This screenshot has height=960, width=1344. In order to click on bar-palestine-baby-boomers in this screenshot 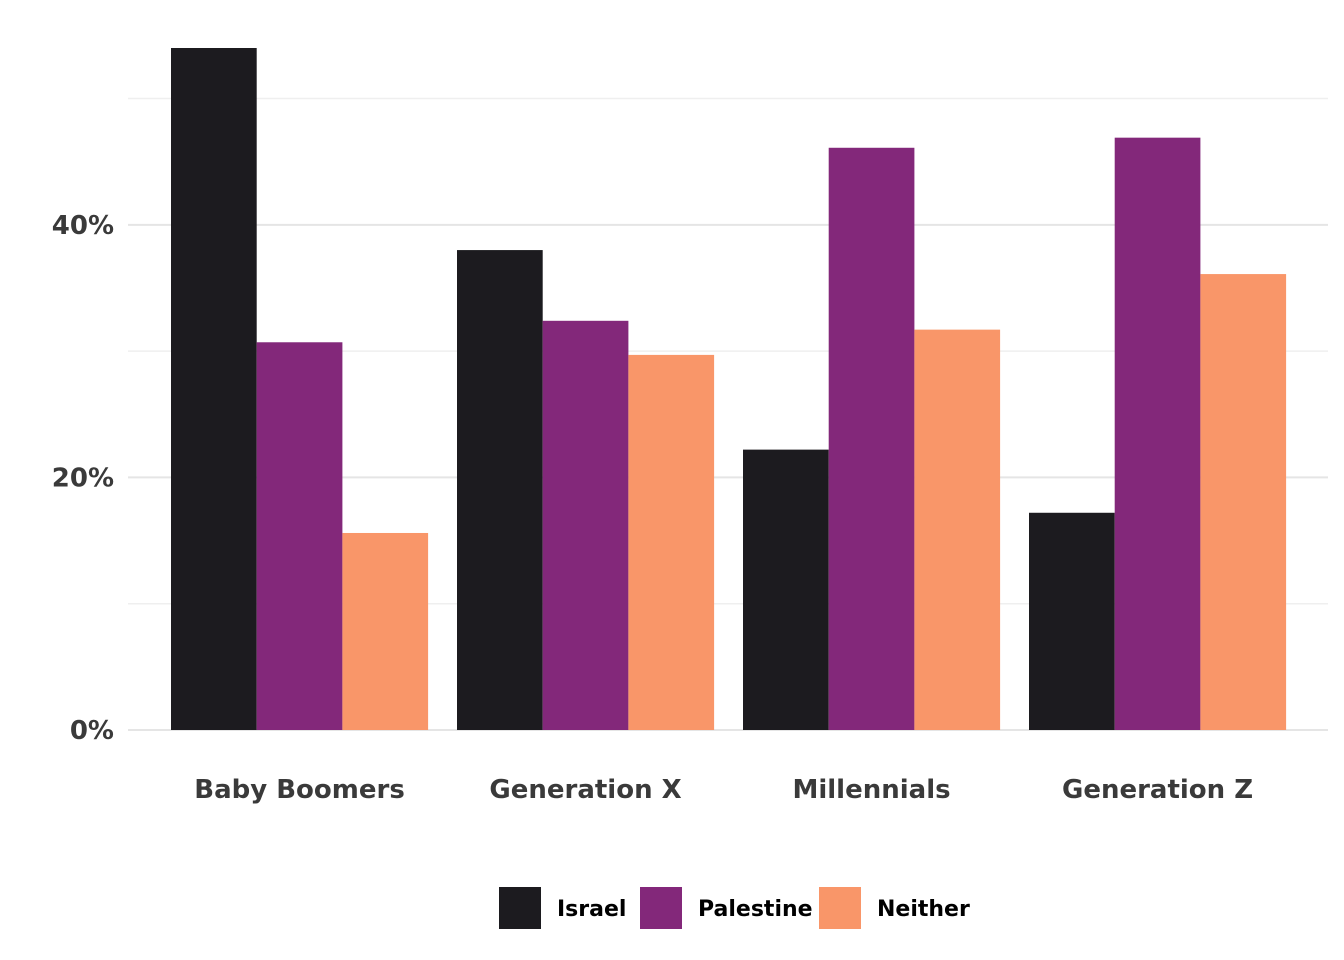, I will do `click(299, 536)`.